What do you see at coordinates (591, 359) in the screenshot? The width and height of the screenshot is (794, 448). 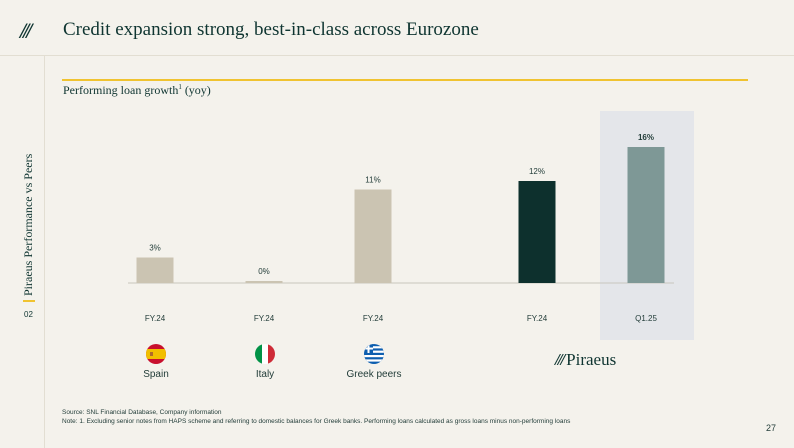 I see `piraeus-name: Piraeus` at bounding box center [591, 359].